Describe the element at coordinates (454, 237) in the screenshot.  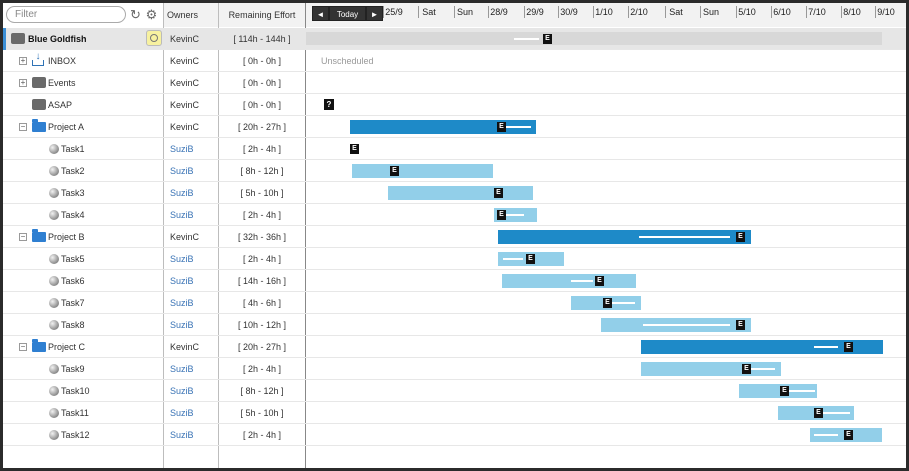
I see `project-row: − Project B KevinC [ 32h - 36h ] E` at that location.